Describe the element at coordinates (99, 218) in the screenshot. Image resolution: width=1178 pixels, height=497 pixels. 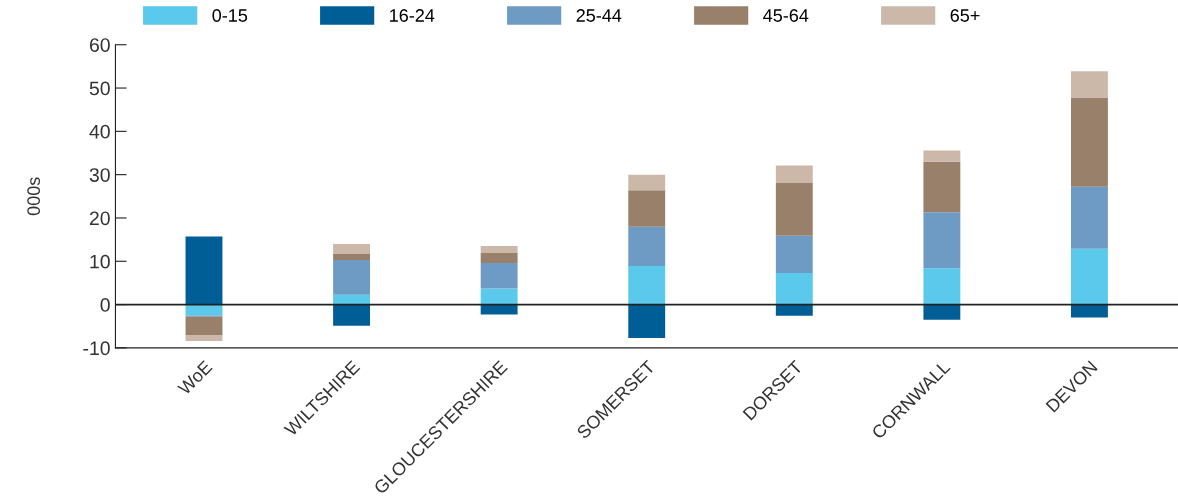
I see `y-tick-label: 20` at that location.